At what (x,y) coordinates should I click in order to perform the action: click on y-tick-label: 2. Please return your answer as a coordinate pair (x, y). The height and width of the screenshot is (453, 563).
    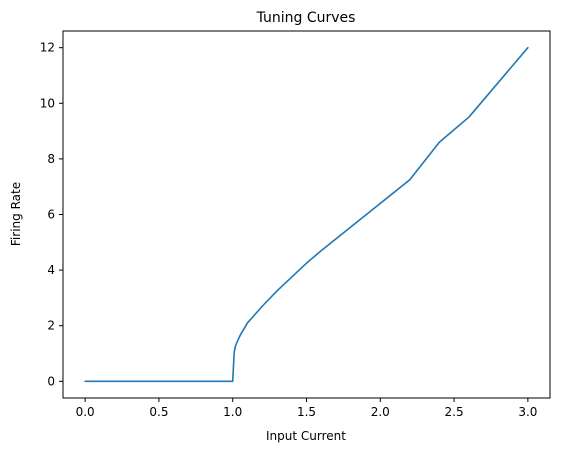
    Looking at the image, I should click on (51, 326).